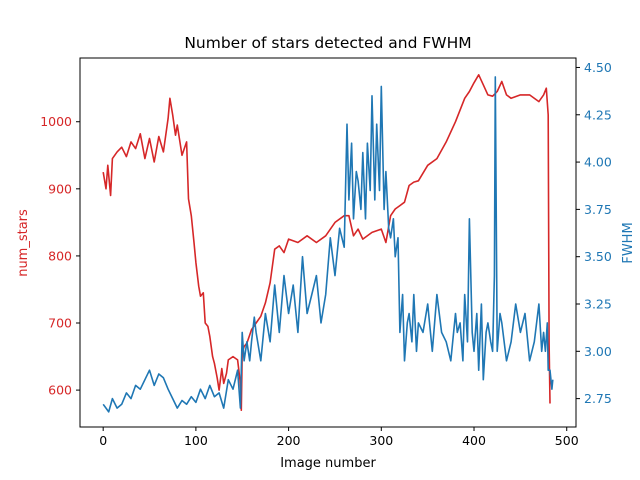  I want to click on x-tick-label: 300, so click(381, 440).